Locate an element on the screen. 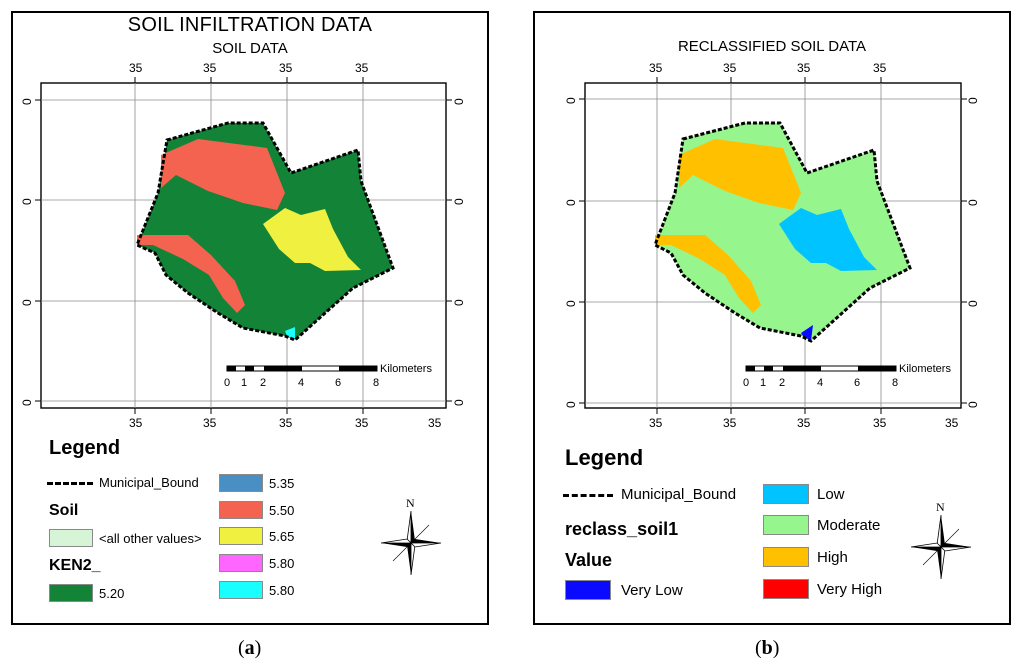 The width and height of the screenshot is (1024, 669). legend-item-label: 5.35 is located at coordinates (282, 483).